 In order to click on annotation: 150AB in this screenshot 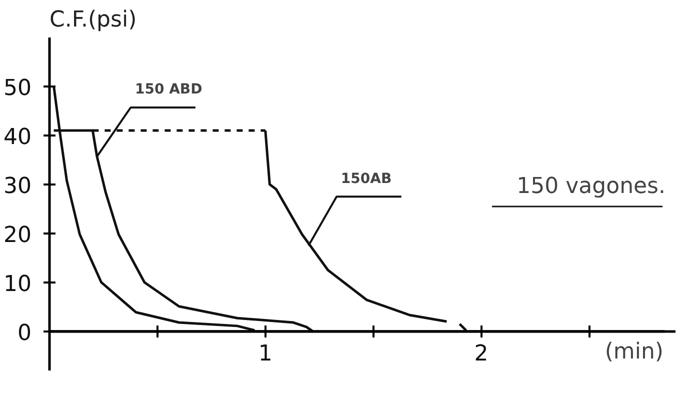, I will do `click(366, 178)`.